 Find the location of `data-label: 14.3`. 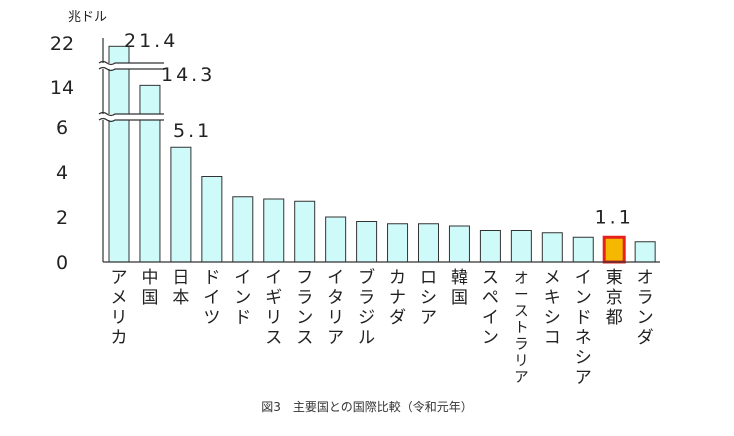

data-label: 14.3 is located at coordinates (188, 75).